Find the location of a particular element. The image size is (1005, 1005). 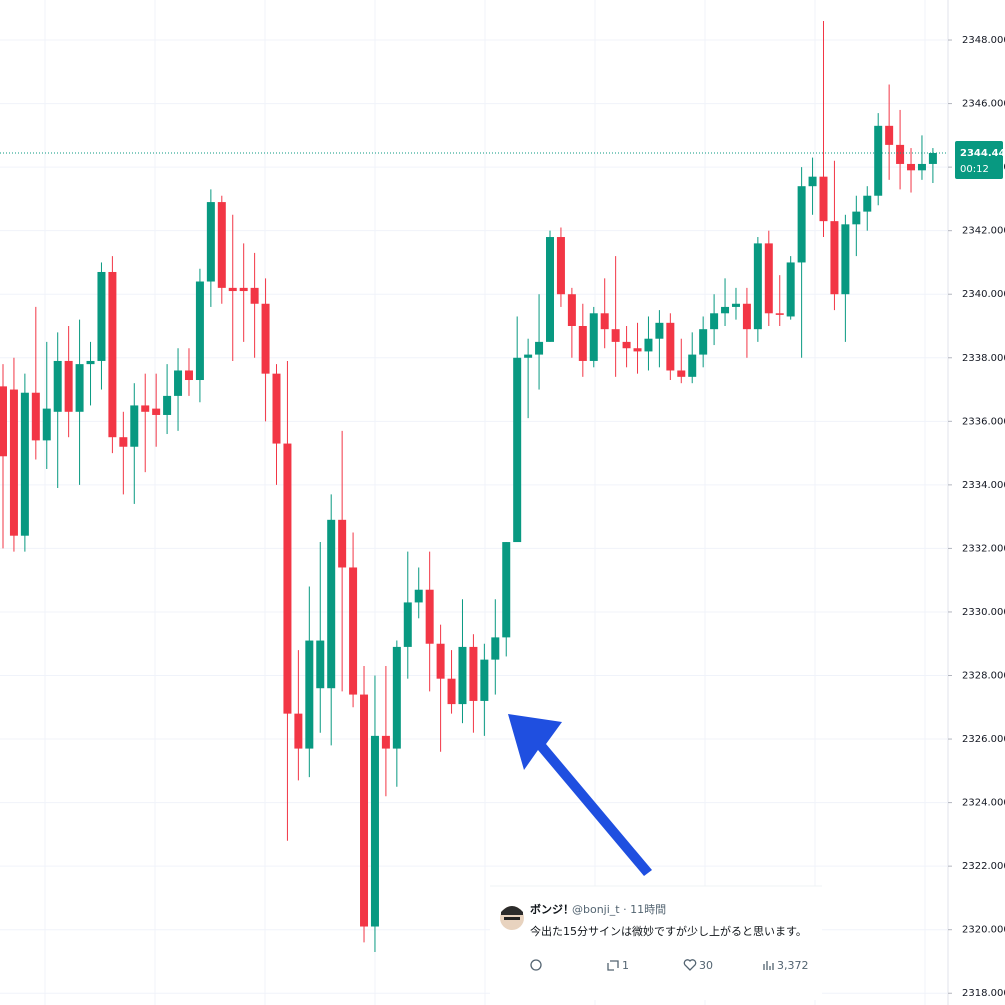

y-tick-label: 2322.000 is located at coordinates (983, 866).